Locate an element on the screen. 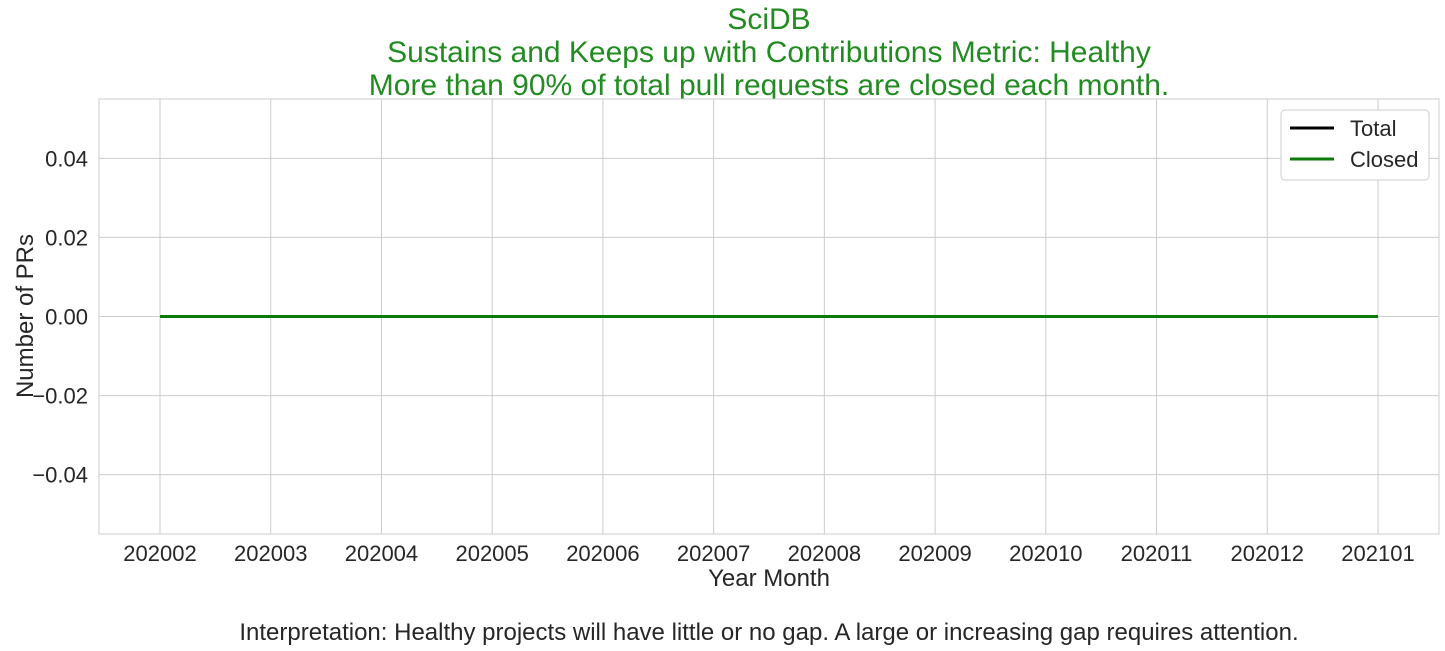 The height and width of the screenshot is (651, 1445). y-tick-label: −0.04 is located at coordinates (60, 475).